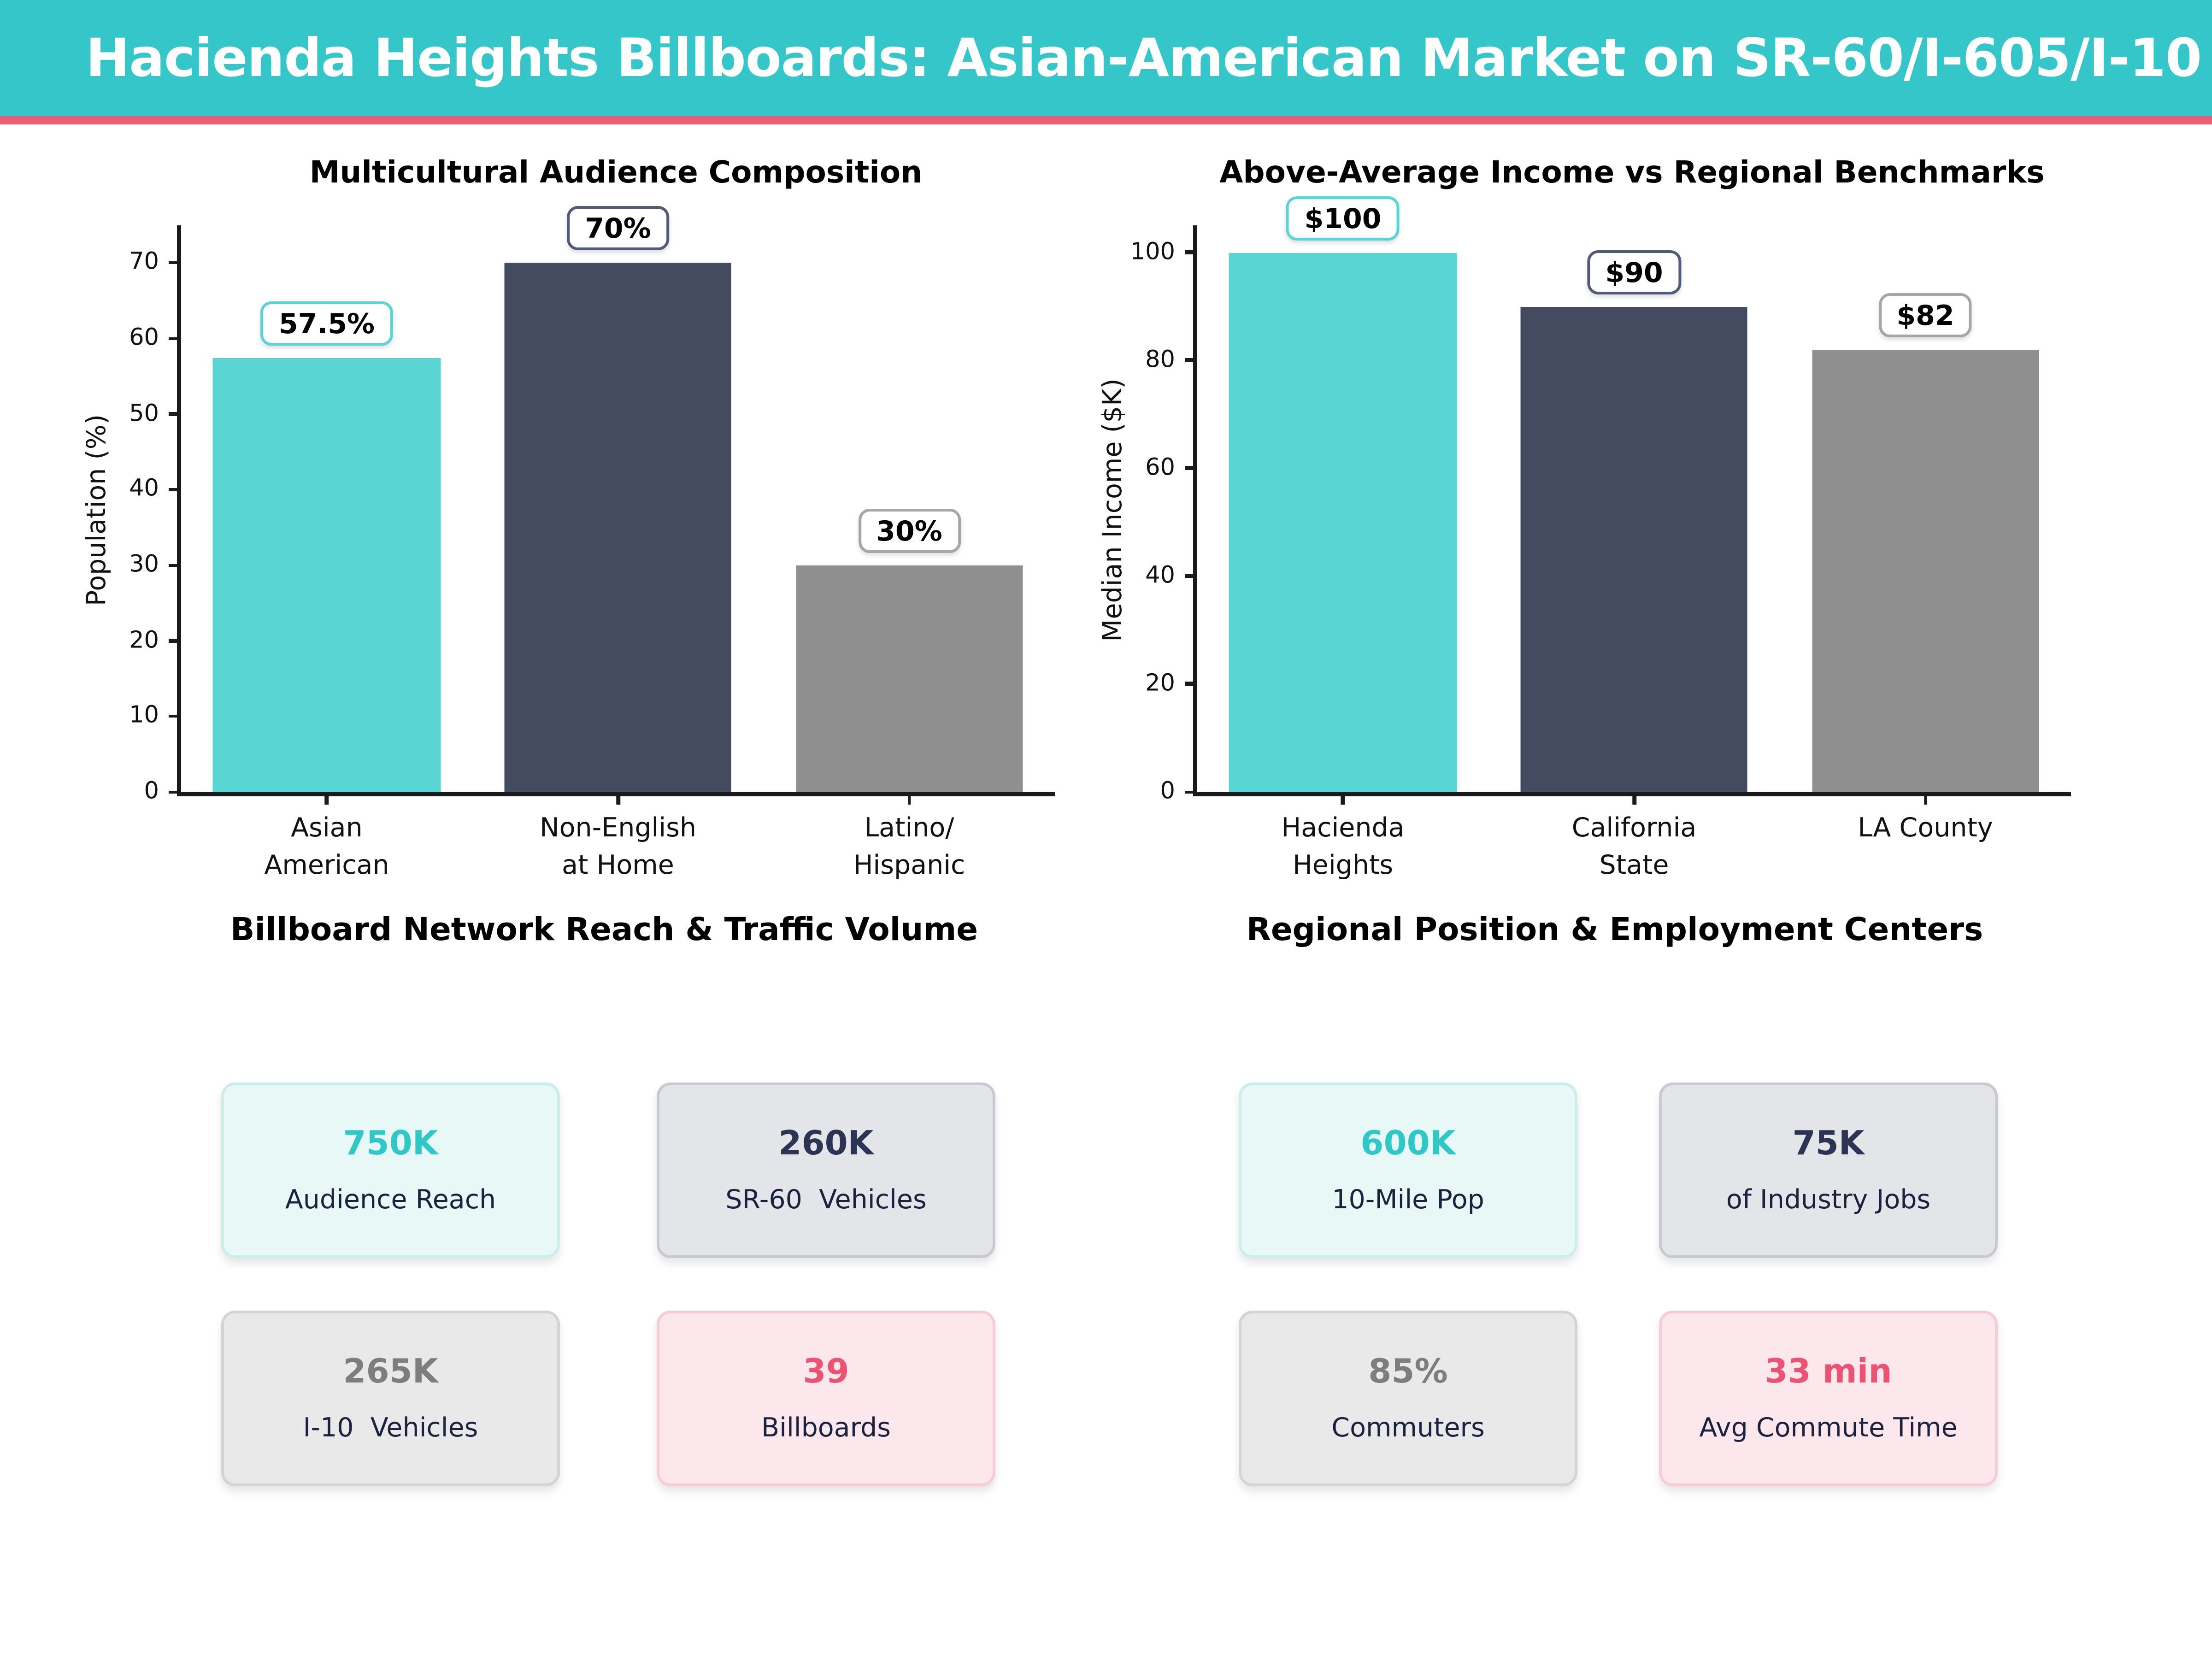 Image resolution: width=2212 pixels, height=1659 pixels. Describe the element at coordinates (826, 1170) in the screenshot. I see `stat-card: 260K SR-60 Vehicles` at that location.